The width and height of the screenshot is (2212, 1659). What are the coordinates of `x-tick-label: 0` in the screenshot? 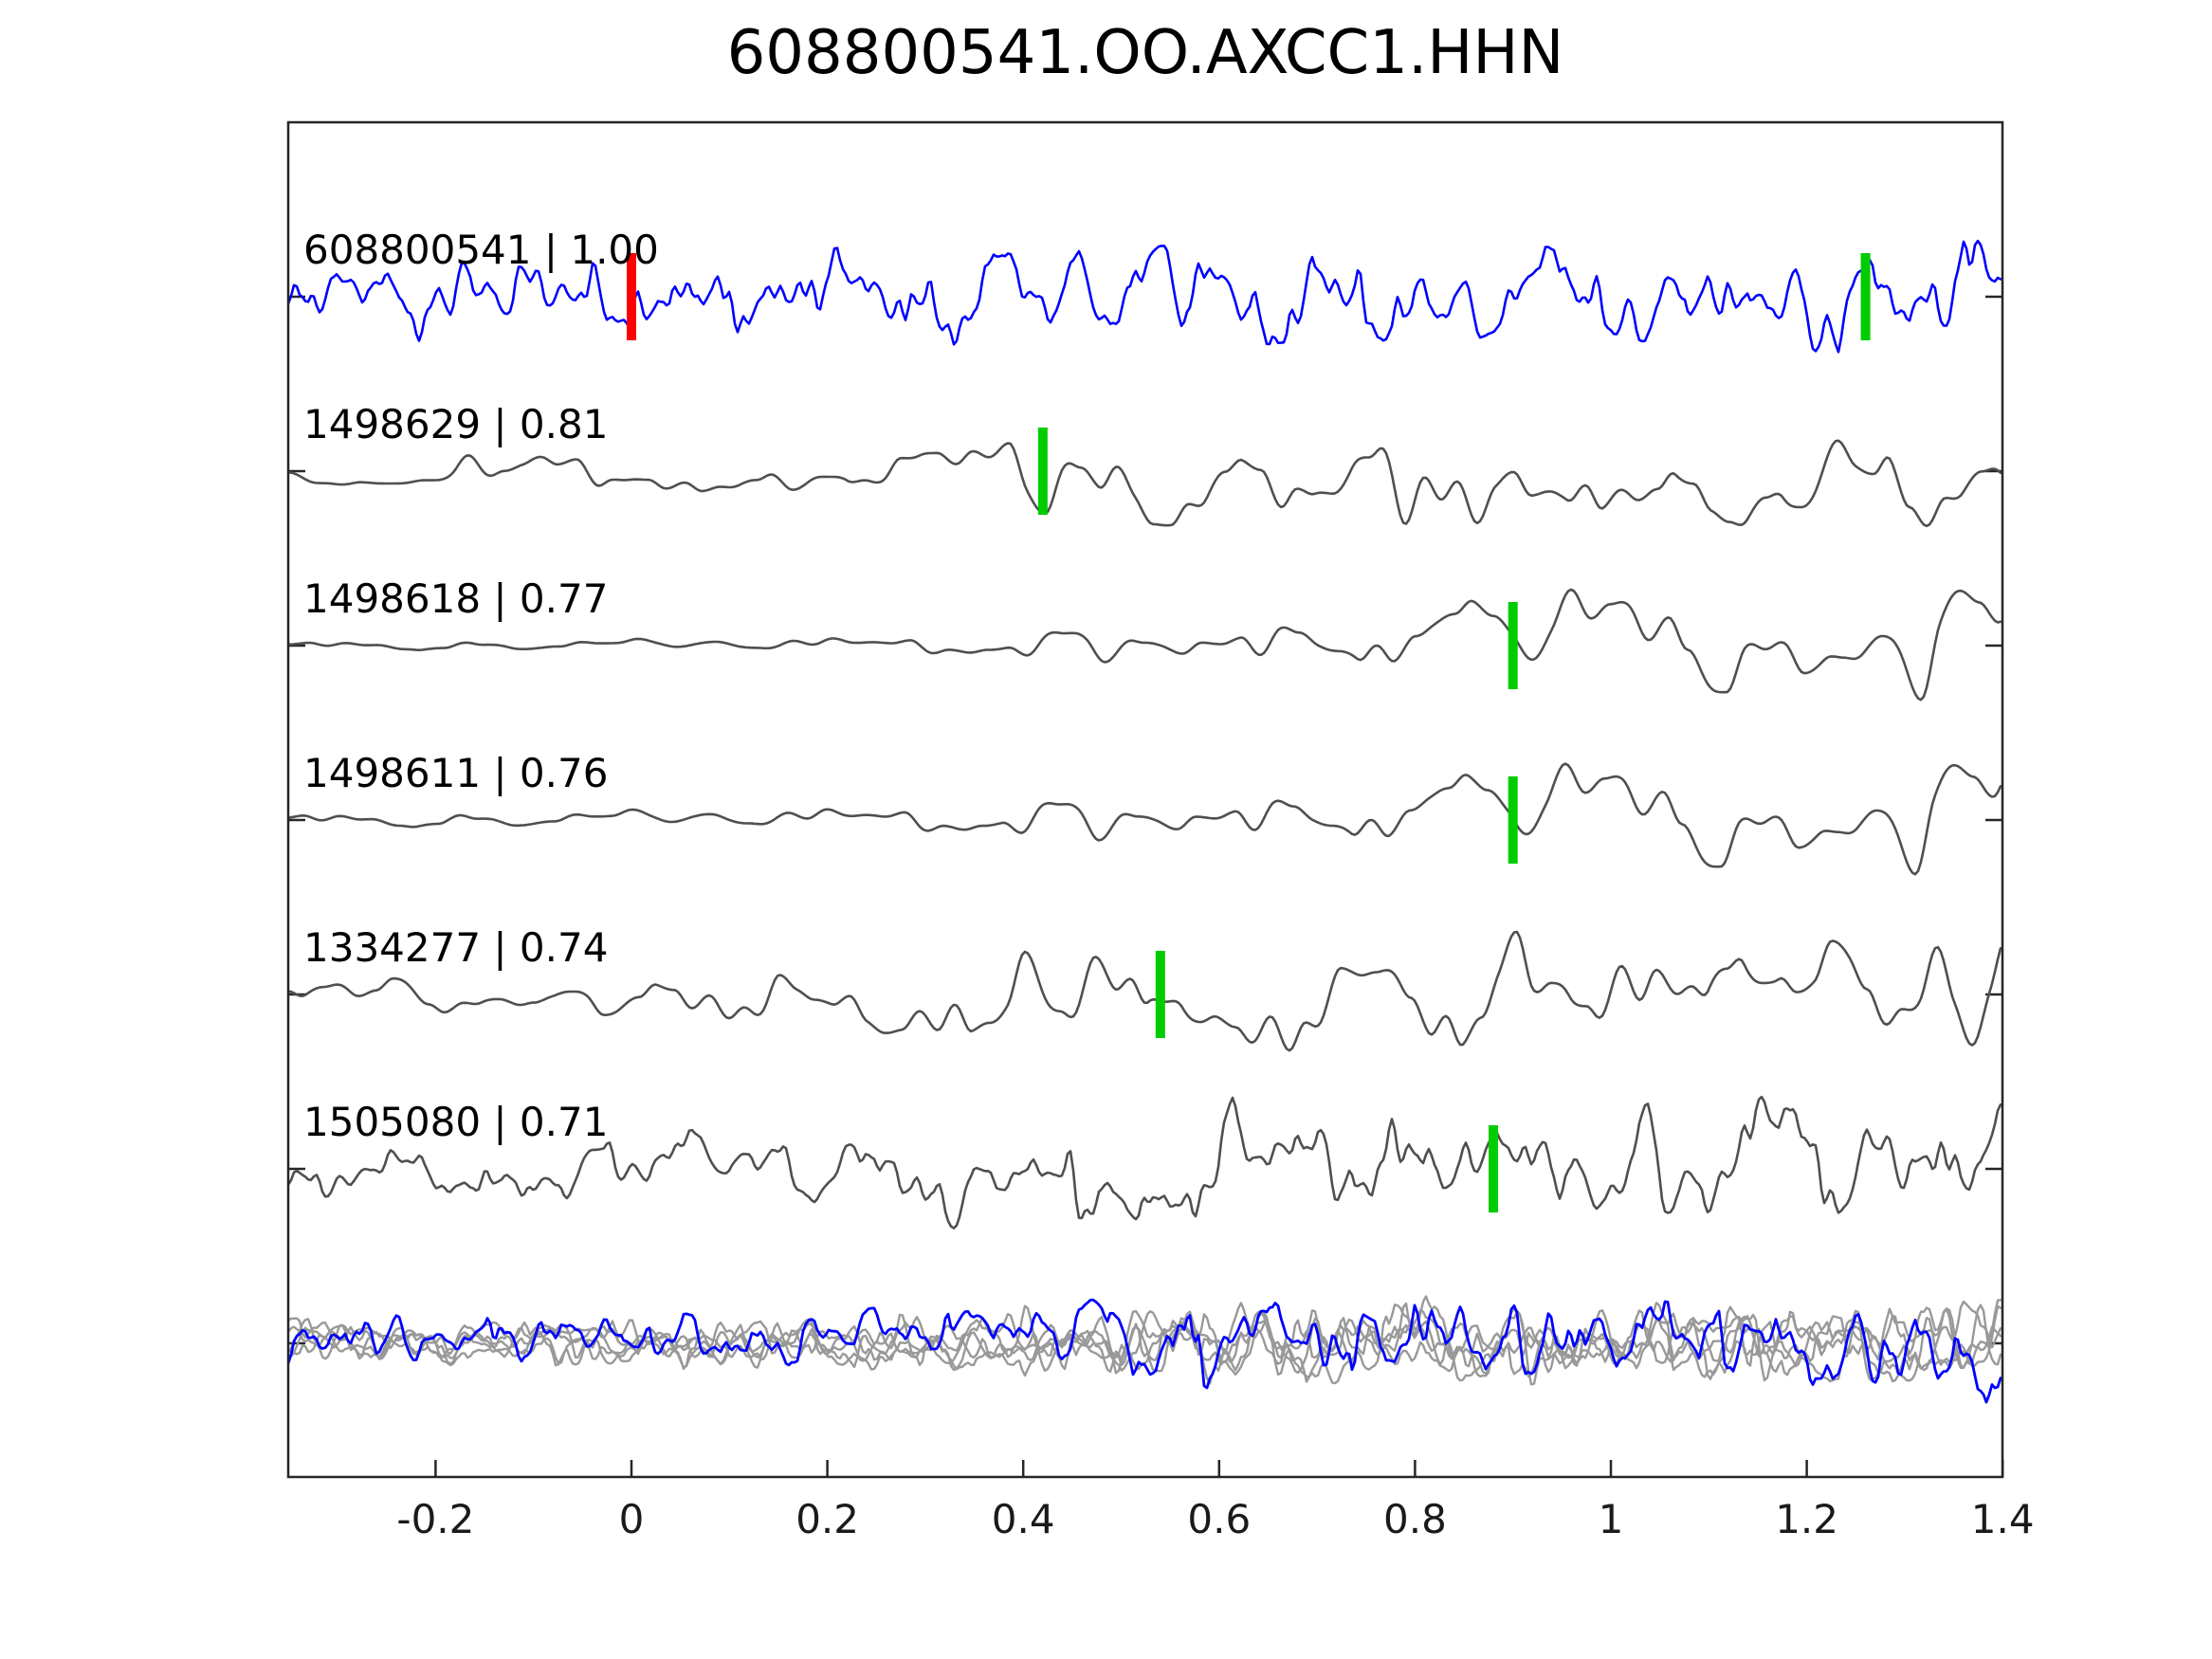 It's located at (631, 1519).